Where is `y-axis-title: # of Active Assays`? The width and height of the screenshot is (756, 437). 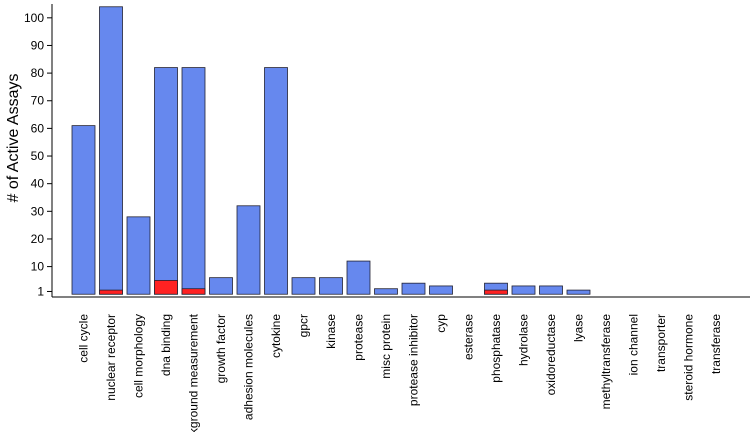 y-axis-title: # of Active Assays is located at coordinates (13, 138).